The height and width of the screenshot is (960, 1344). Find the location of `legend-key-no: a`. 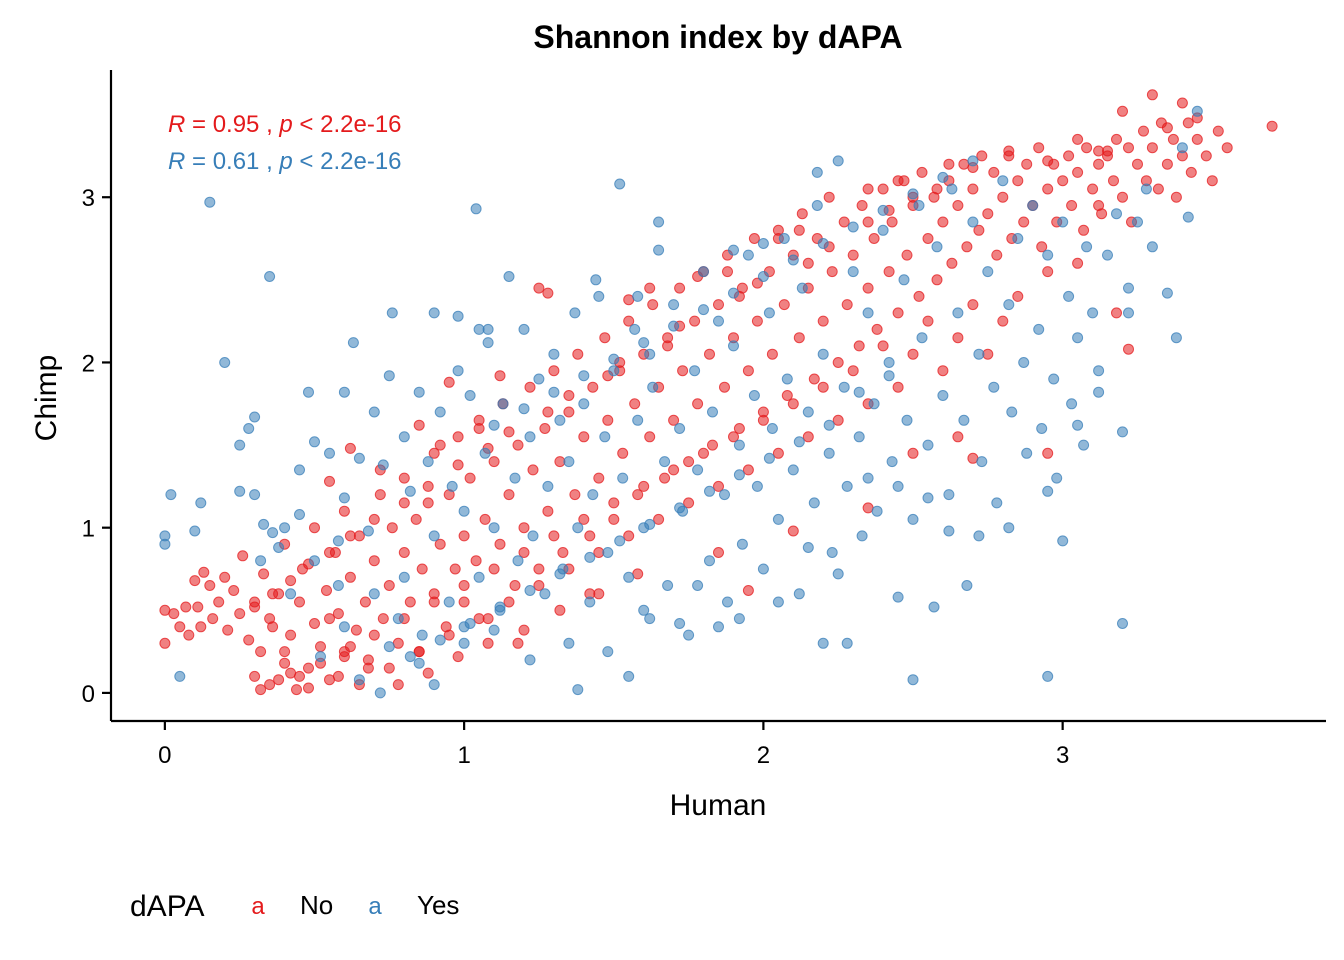

legend-key-no: a is located at coordinates (258, 906).